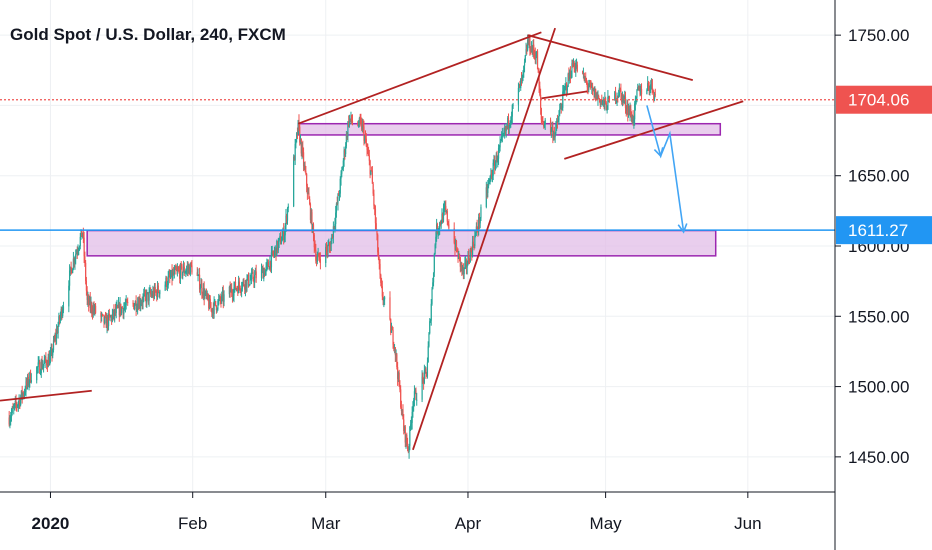 The image size is (932, 550). I want to click on projection-path, so click(665, 169).